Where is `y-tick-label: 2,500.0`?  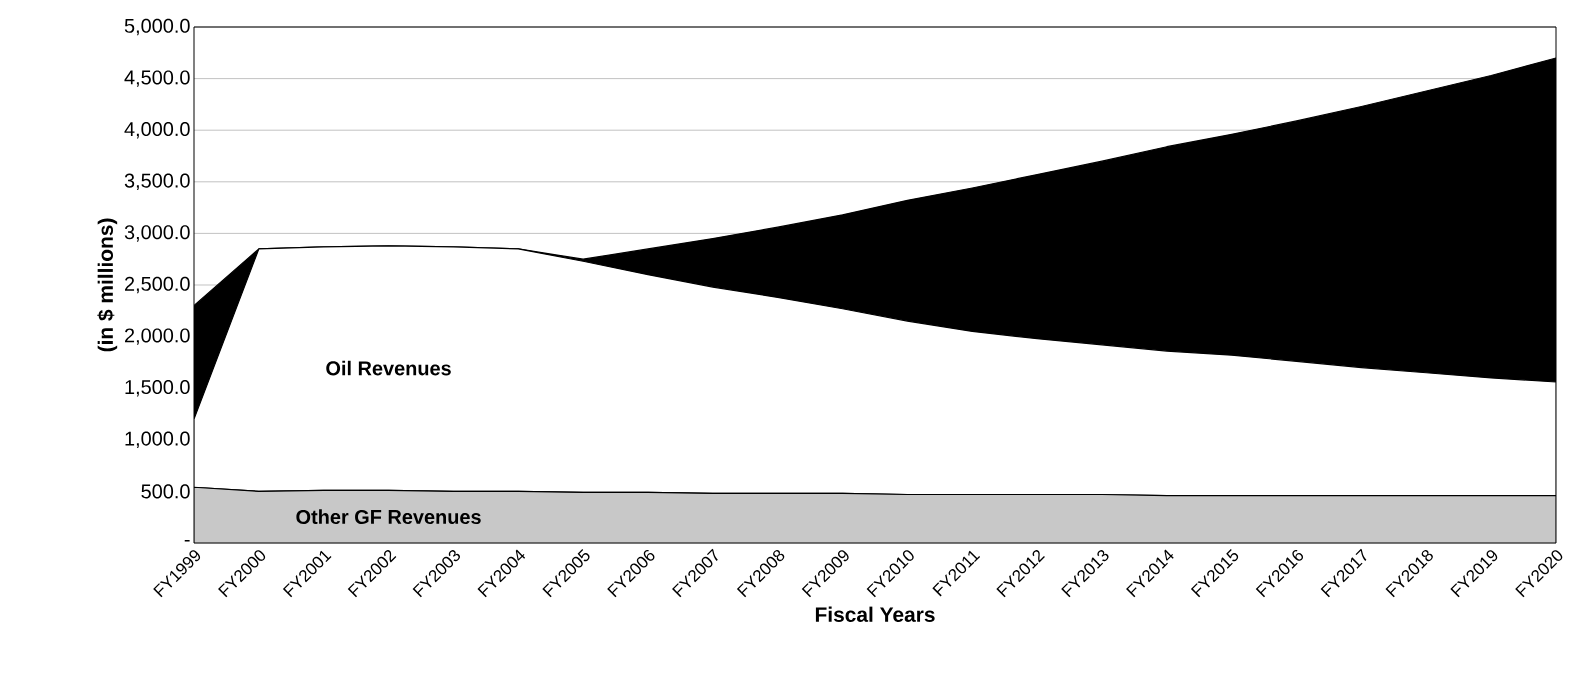 y-tick-label: 2,500.0 is located at coordinates (157, 285).